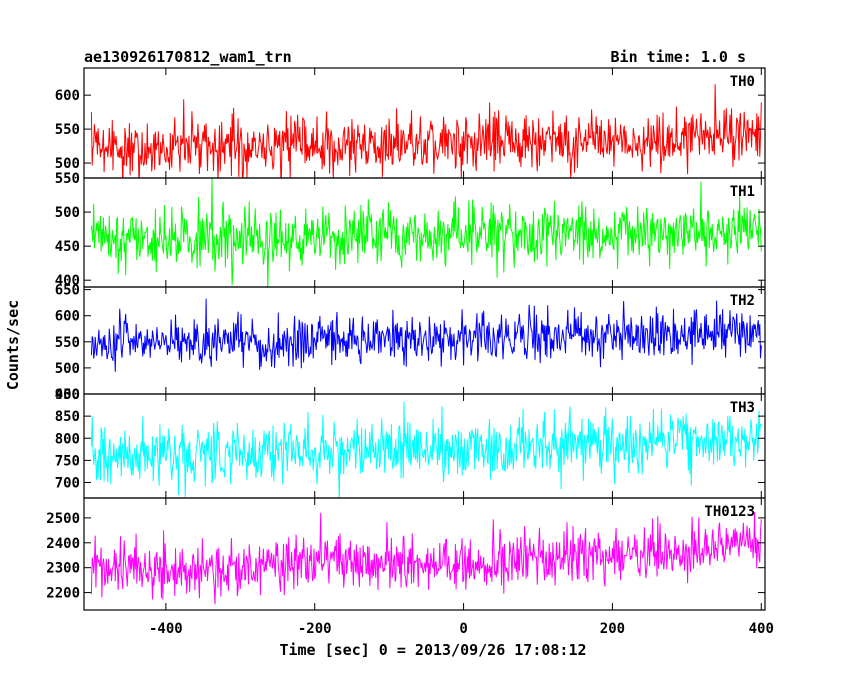 This screenshot has width=850, height=680. What do you see at coordinates (426, 558) in the screenshot?
I see `series-line-th0123` at bounding box center [426, 558].